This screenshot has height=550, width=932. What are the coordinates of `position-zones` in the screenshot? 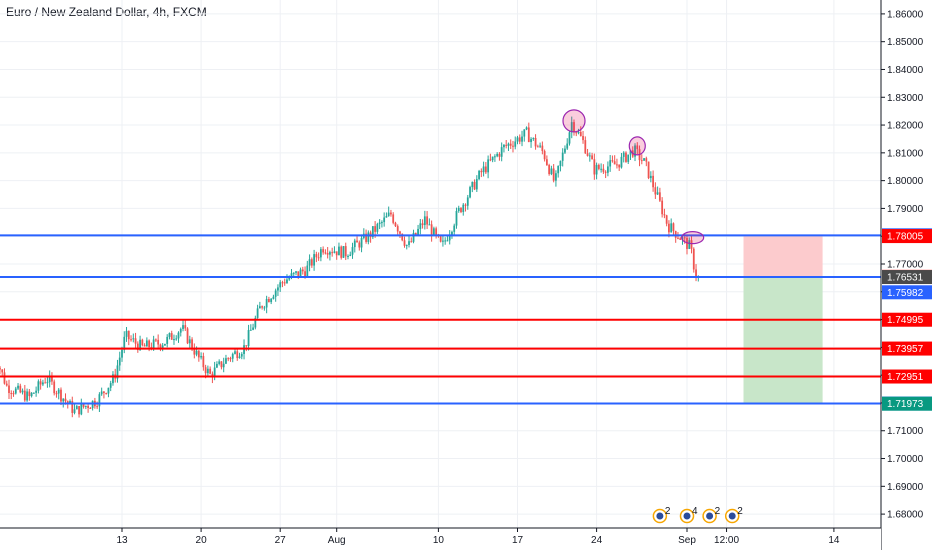 It's located at (783, 320).